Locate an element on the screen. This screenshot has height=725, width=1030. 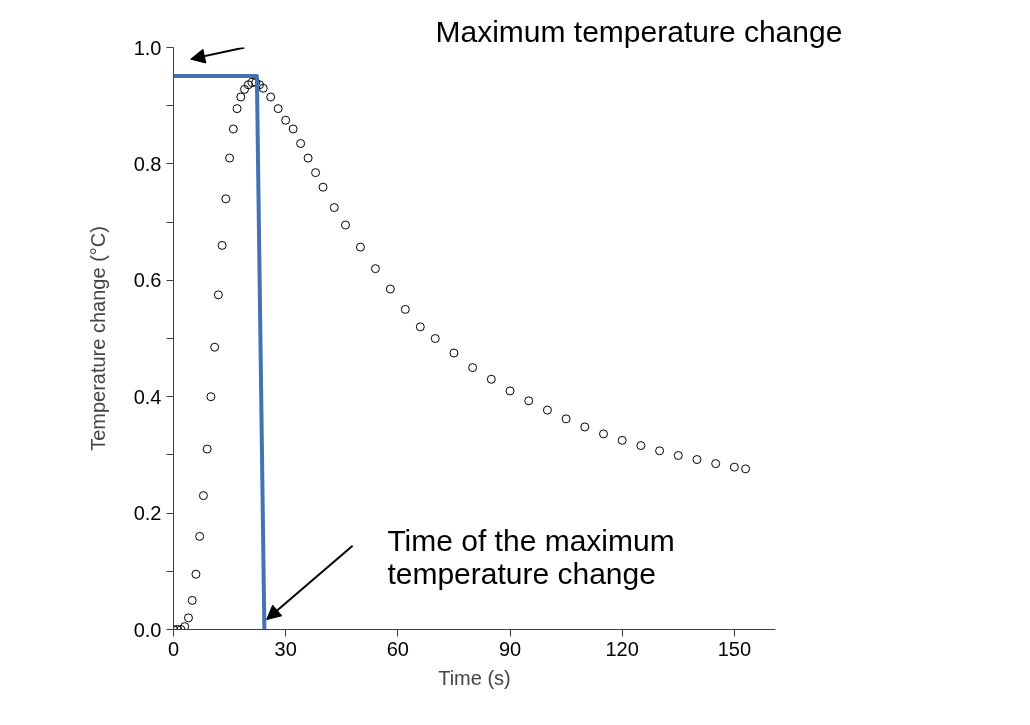
annotation: Time of the maximum temperature change is located at coordinates (531, 556).